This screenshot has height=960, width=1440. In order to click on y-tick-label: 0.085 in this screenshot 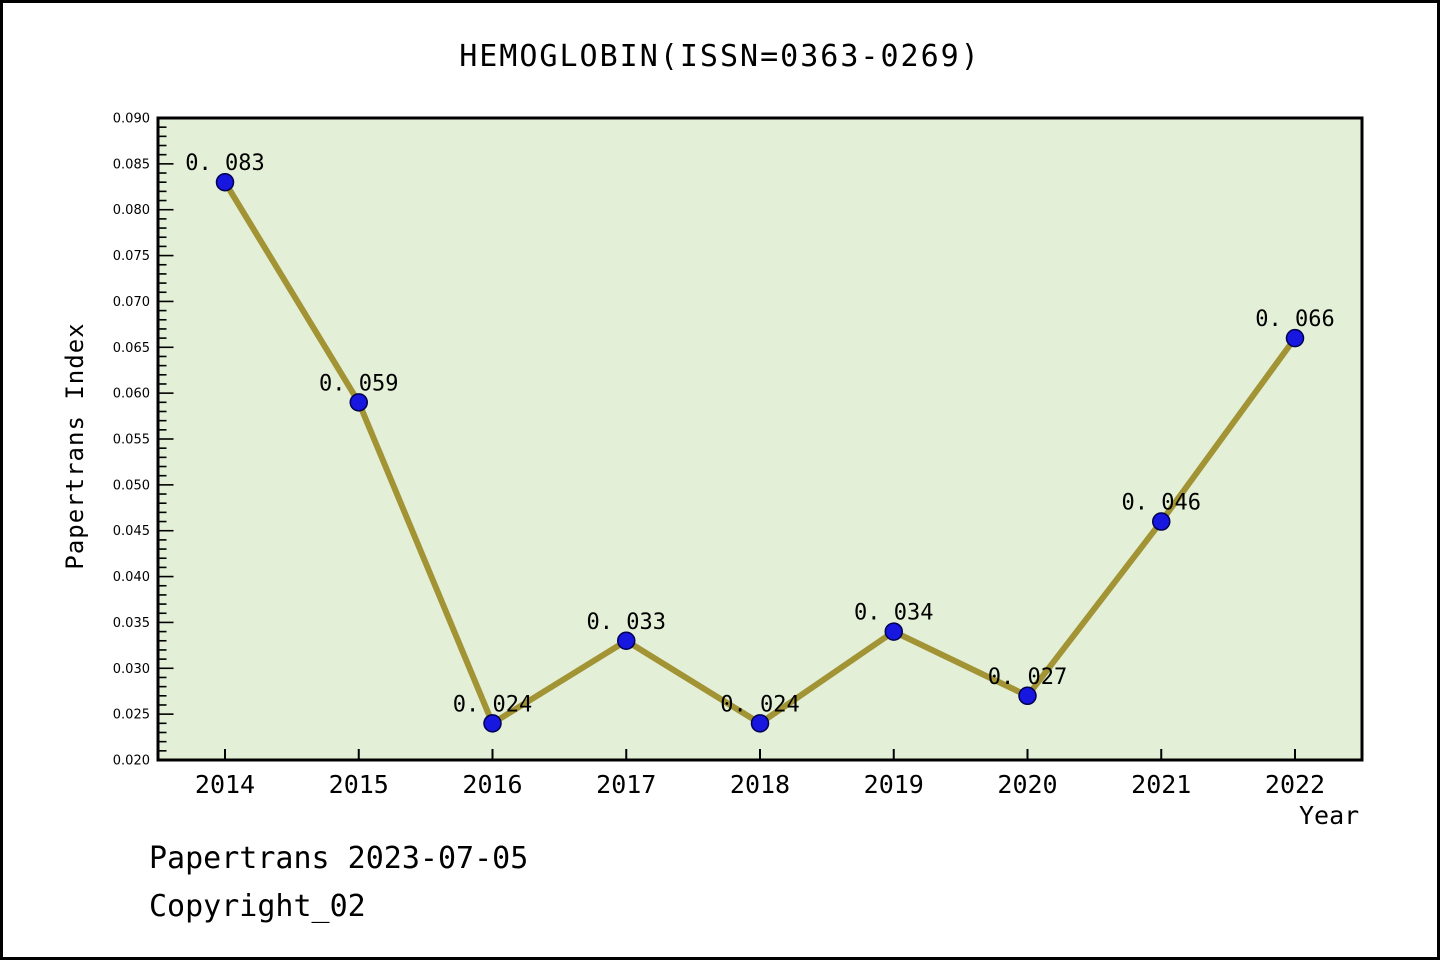, I will do `click(131, 164)`.